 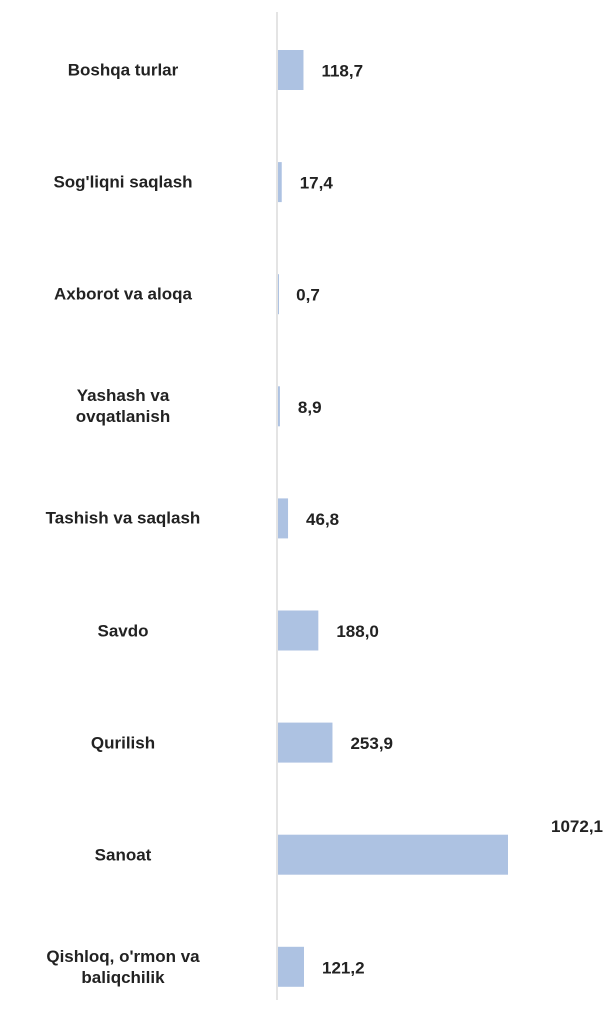 What do you see at coordinates (577, 826) in the screenshot?
I see `value-label: 1072,1` at bounding box center [577, 826].